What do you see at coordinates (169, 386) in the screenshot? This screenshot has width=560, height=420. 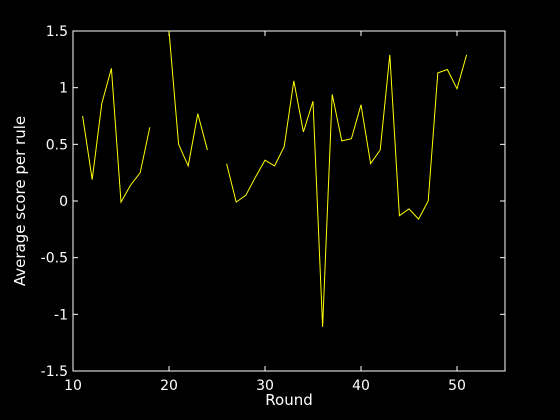 I see `x-tick-label: 20` at bounding box center [169, 386].